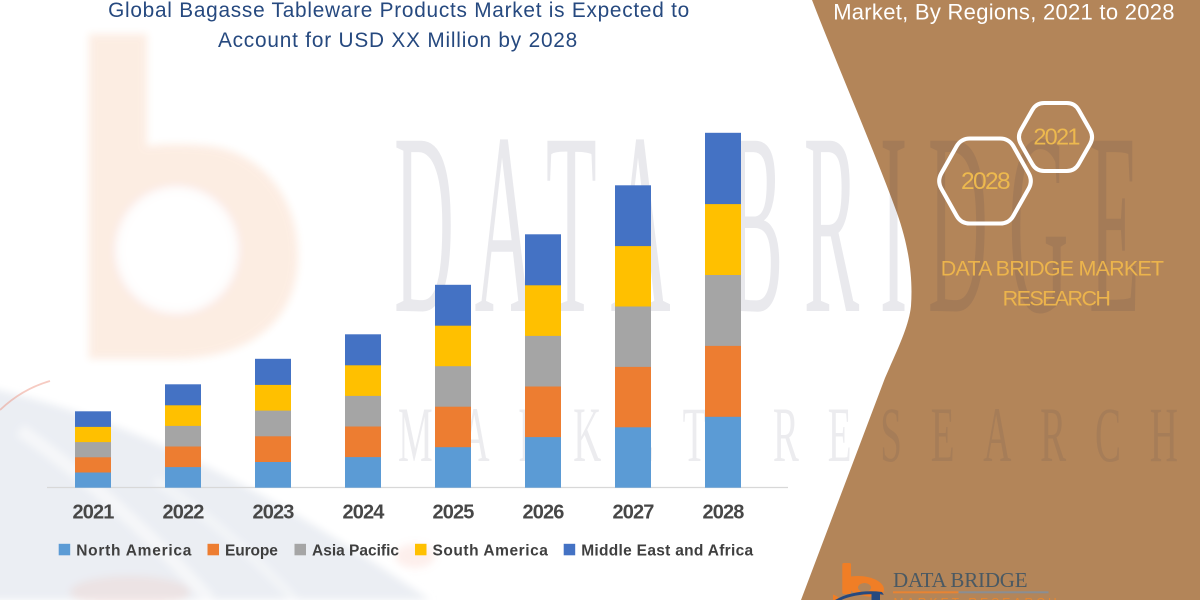 The height and width of the screenshot is (600, 1200). Describe the element at coordinates (454, 513) in the screenshot. I see `svg-text: 2025` at that location.